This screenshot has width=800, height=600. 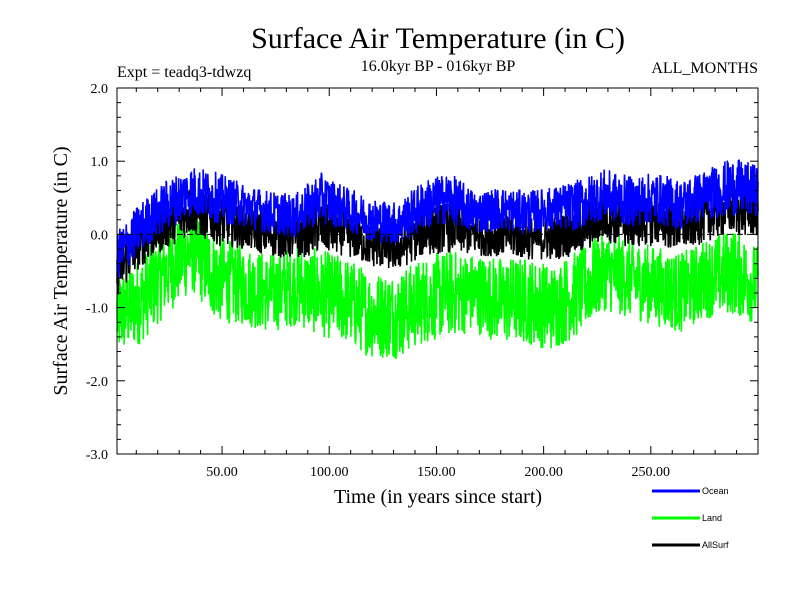 What do you see at coordinates (543, 472) in the screenshot?
I see `x-tick-label: 200.00` at bounding box center [543, 472].